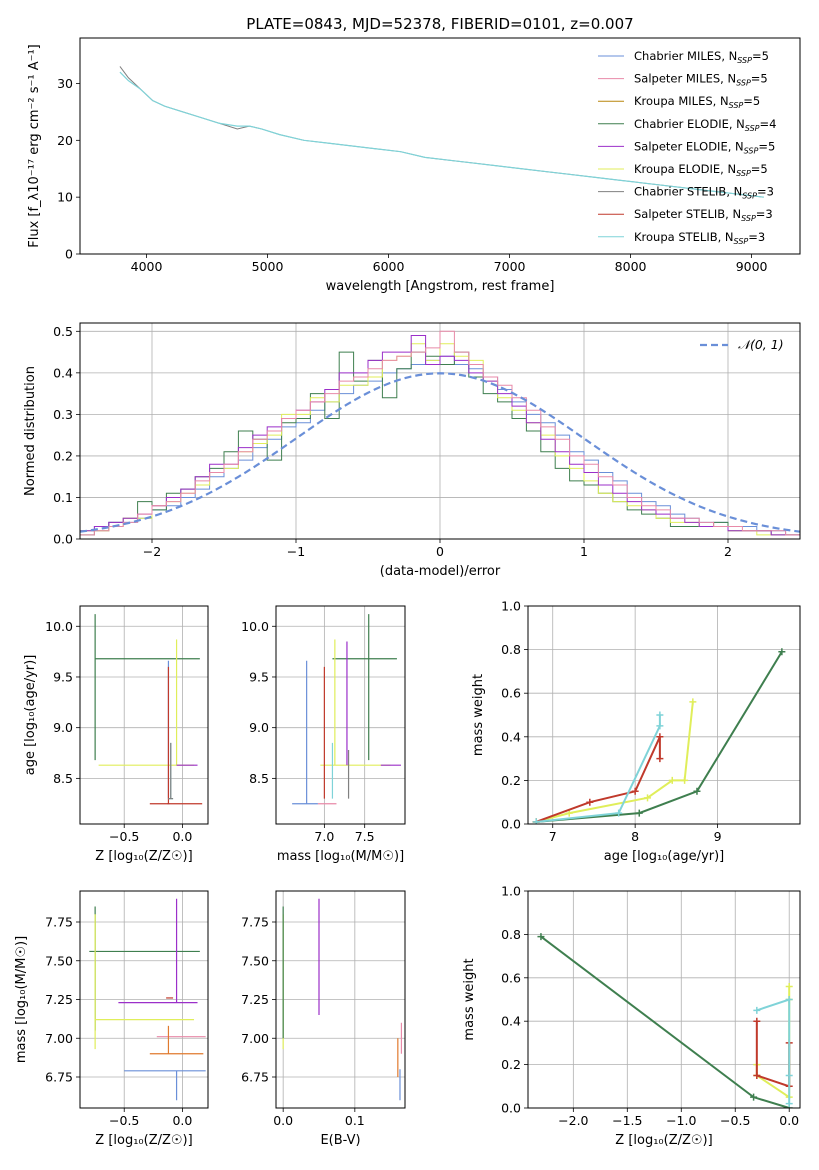  What do you see at coordinates (63, 331) in the screenshot?
I see `y-tick-label: 0.5` at bounding box center [63, 331].